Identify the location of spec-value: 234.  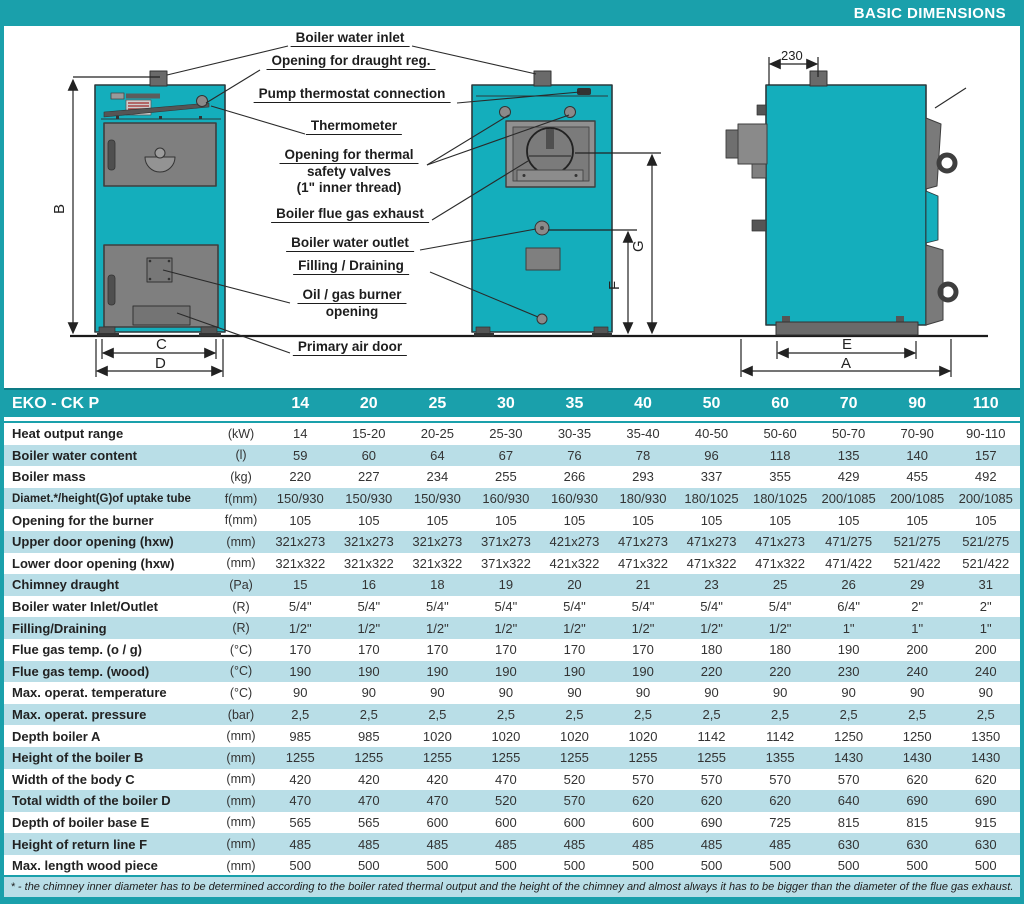
(437, 477).